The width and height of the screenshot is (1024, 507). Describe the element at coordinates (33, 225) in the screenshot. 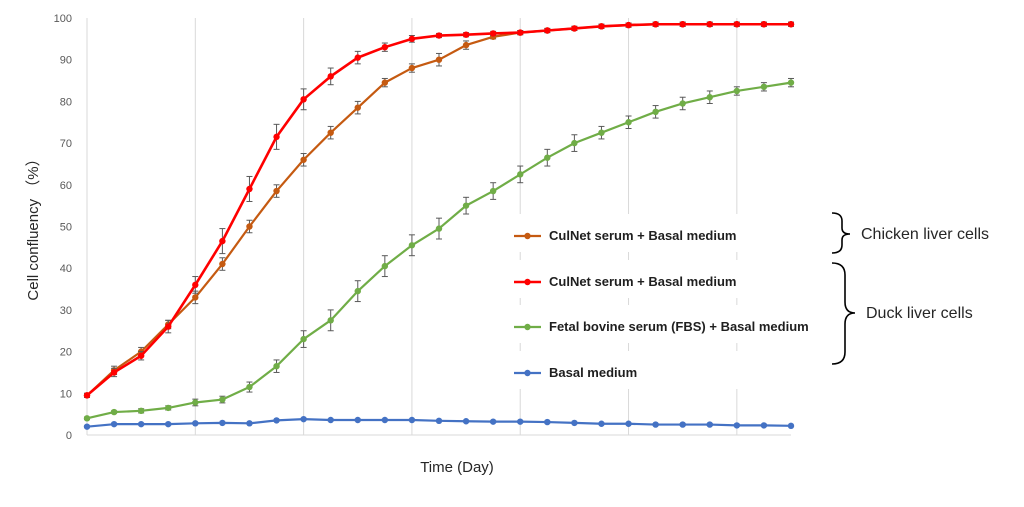

I see `y-axis-title: Cell confluency （%）` at that location.